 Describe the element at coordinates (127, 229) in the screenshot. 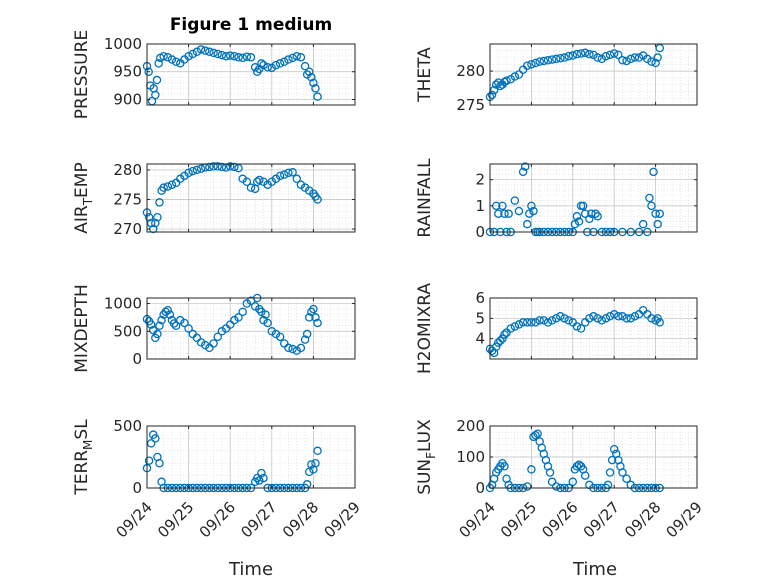

I see `y-tick-label: 270` at that location.